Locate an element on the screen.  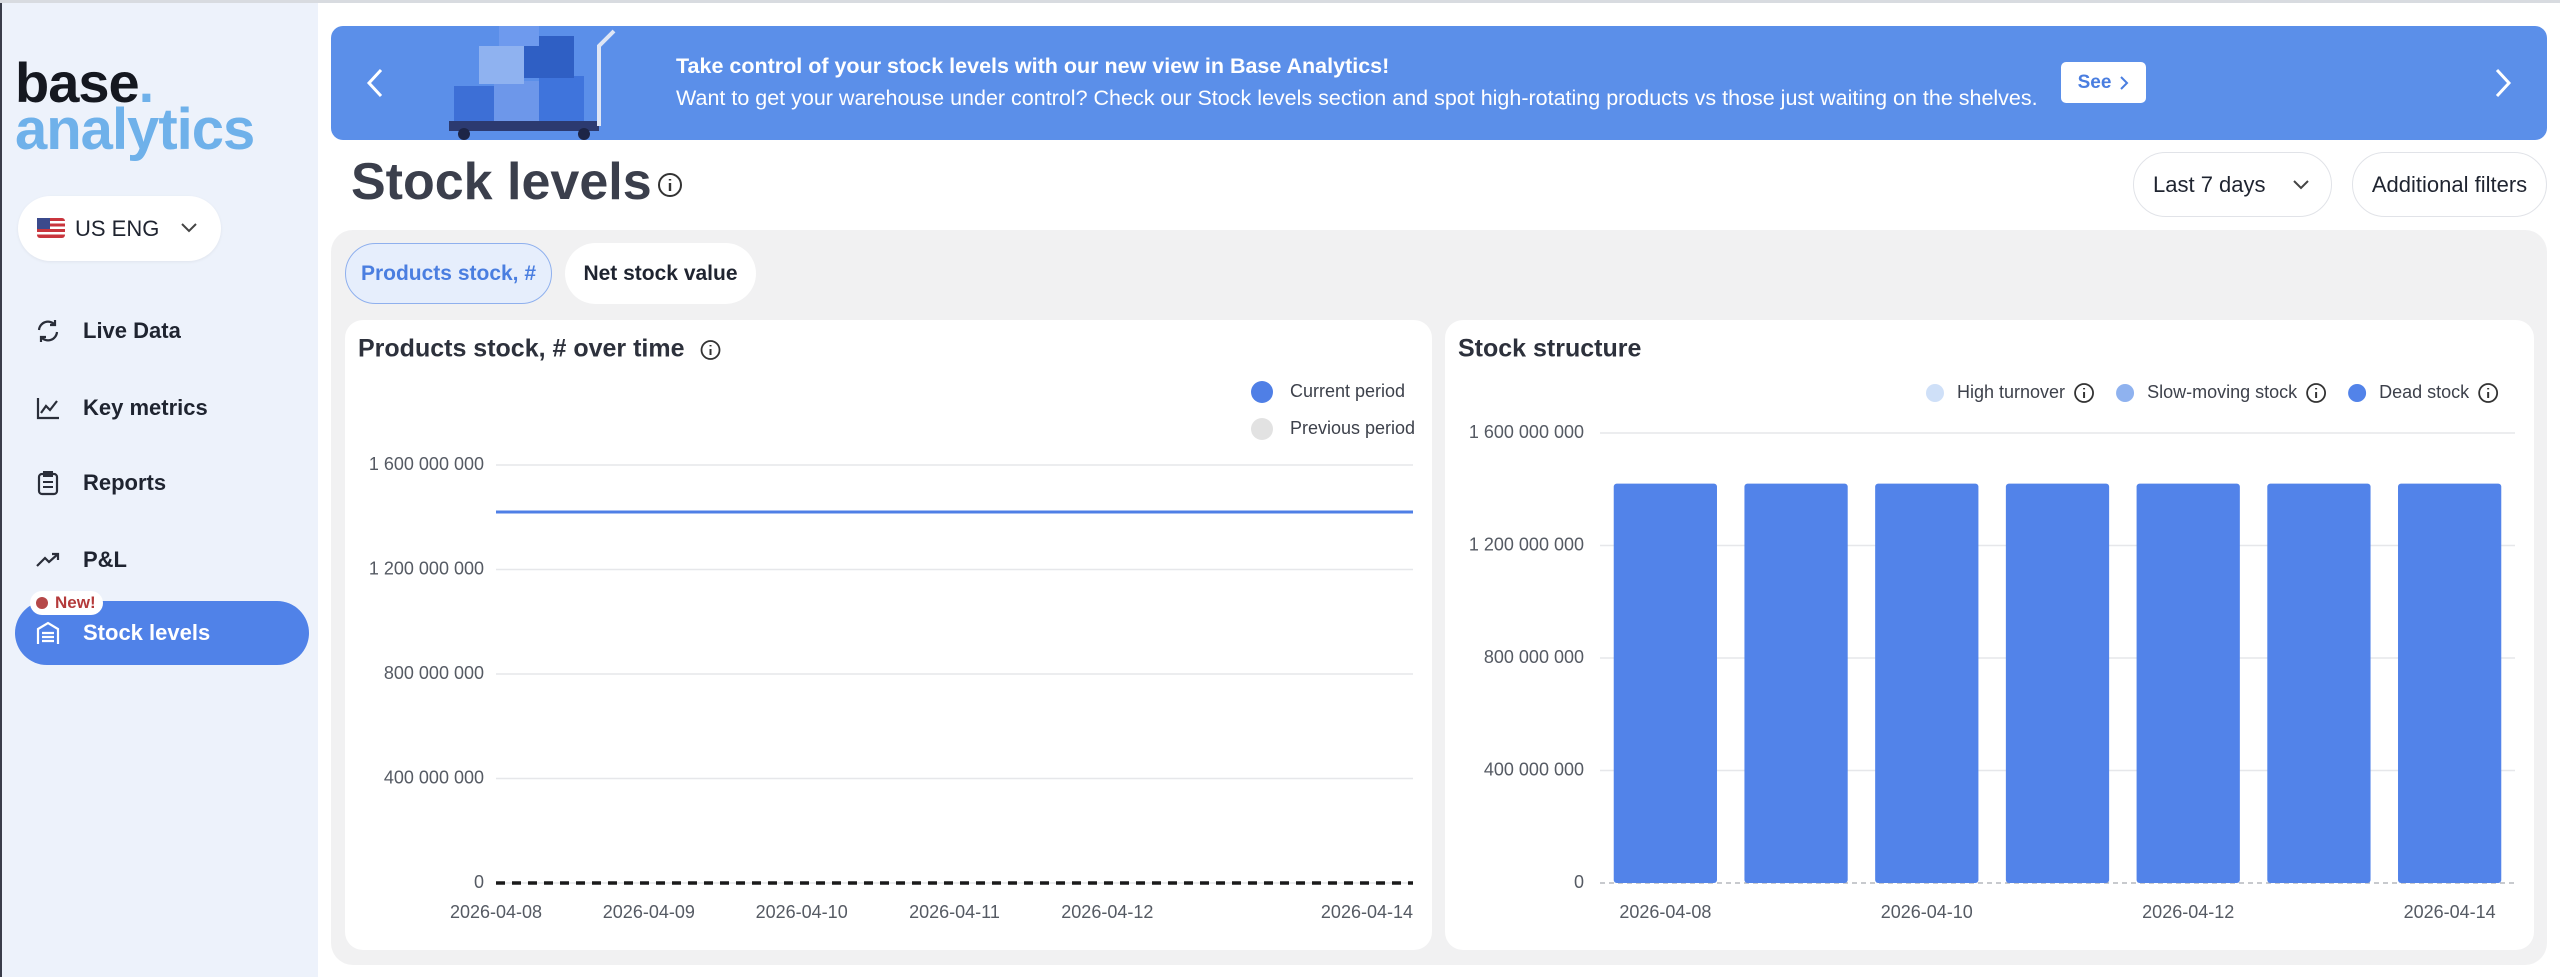
logo-sub: analytics is located at coordinates (135, 129).